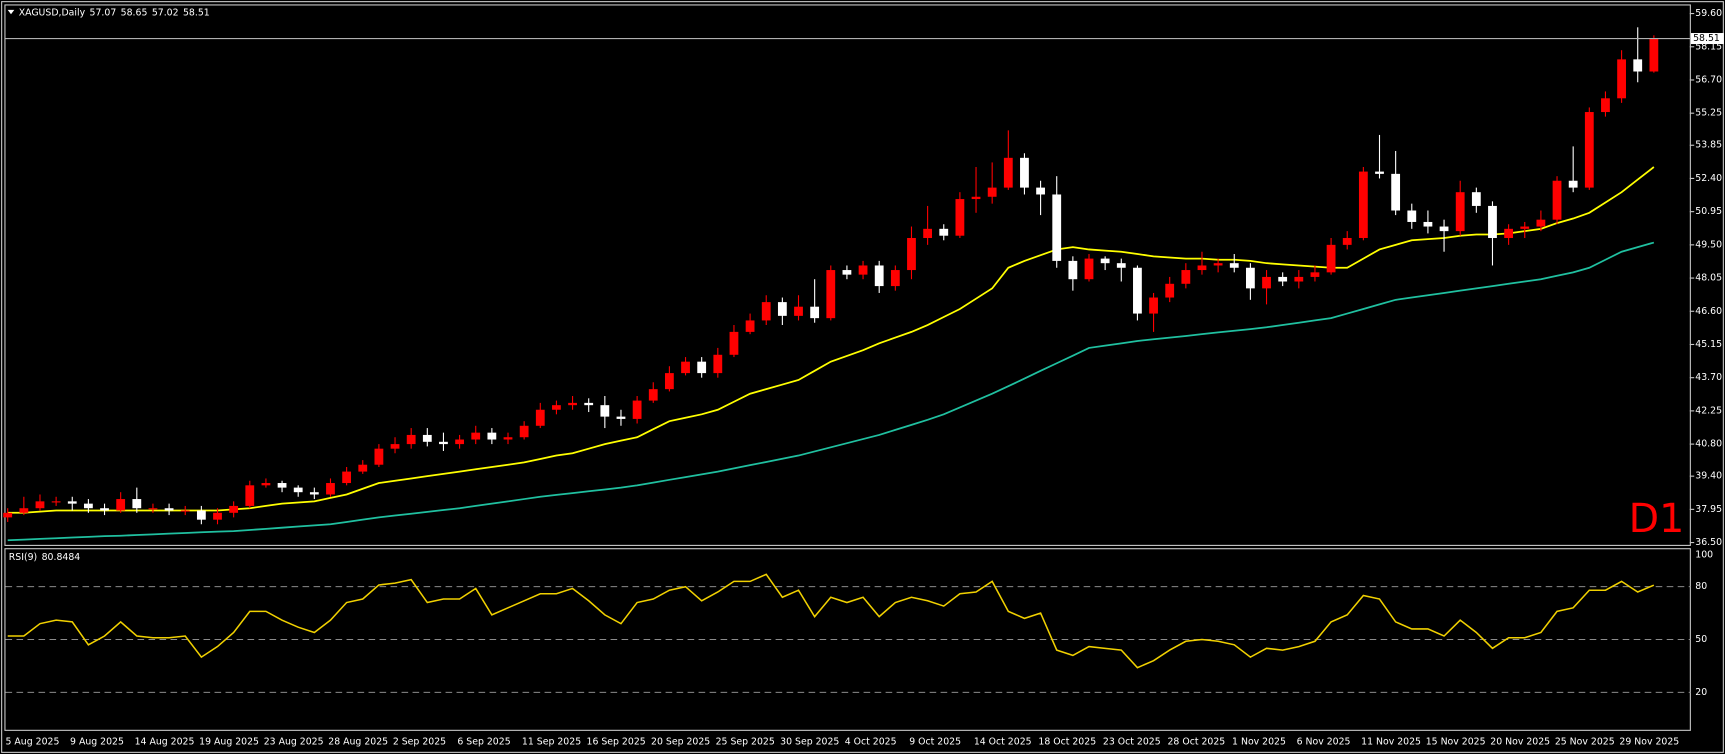 The height and width of the screenshot is (754, 1725). What do you see at coordinates (1708, 244) in the screenshot?
I see `y-tick-label: 49.50` at bounding box center [1708, 244].